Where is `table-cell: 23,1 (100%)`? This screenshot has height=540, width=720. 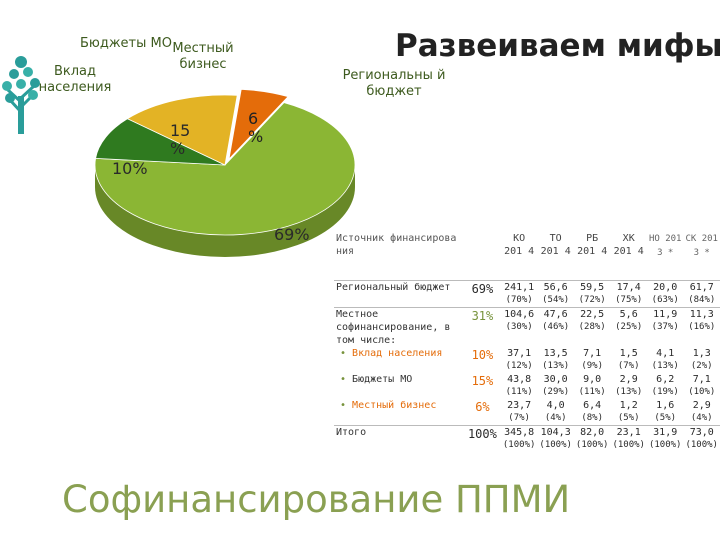 table-cell: 23,1 (100%) is located at coordinates (628, 438).